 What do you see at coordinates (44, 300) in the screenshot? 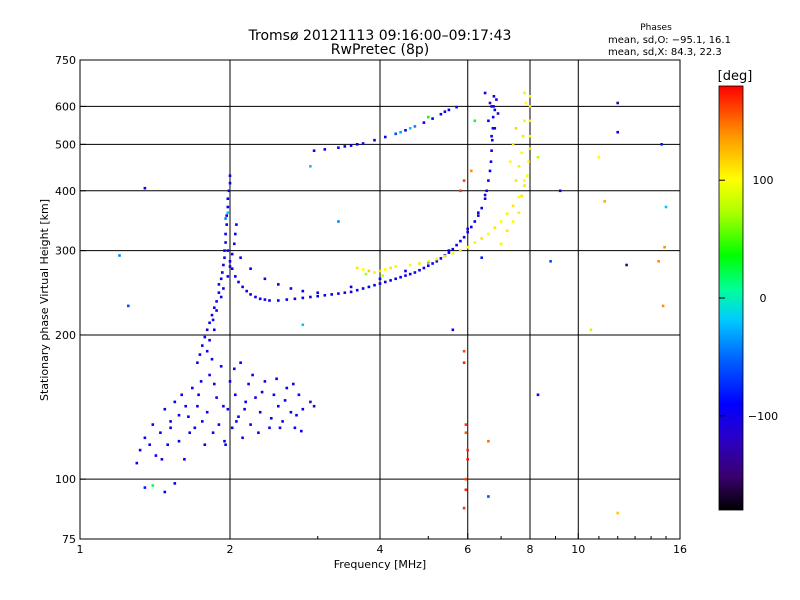
I see `y-axis-label: Stationary phase Virtual Height [km]` at bounding box center [44, 300].